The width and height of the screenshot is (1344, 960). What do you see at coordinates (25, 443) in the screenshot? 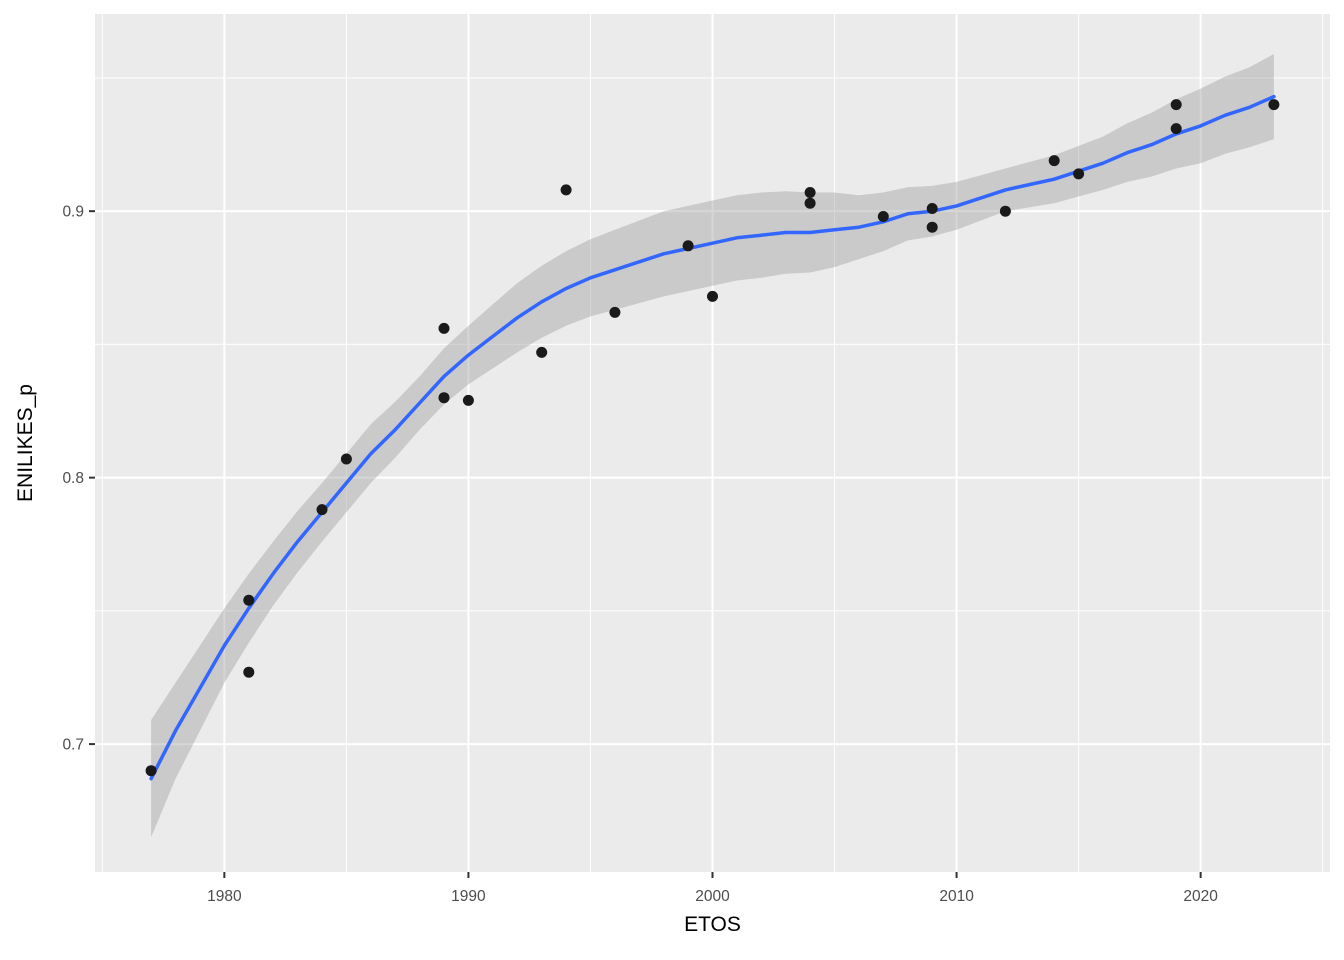
I see `y-axis-title: ENILIKES_p` at bounding box center [25, 443].